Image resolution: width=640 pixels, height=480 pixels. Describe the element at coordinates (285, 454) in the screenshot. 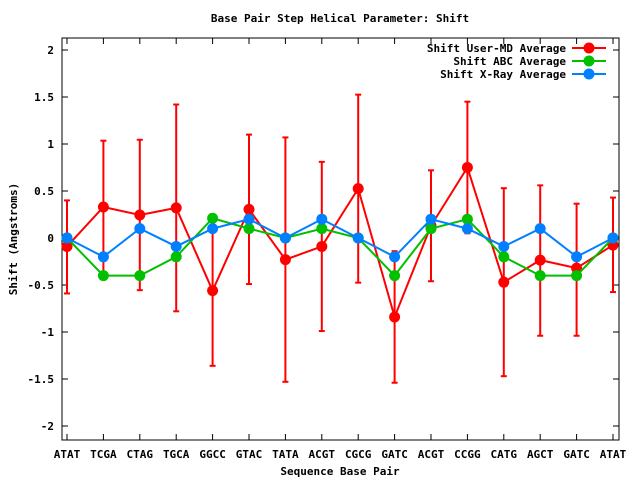

I see `x-tick-label: TATA` at that location.